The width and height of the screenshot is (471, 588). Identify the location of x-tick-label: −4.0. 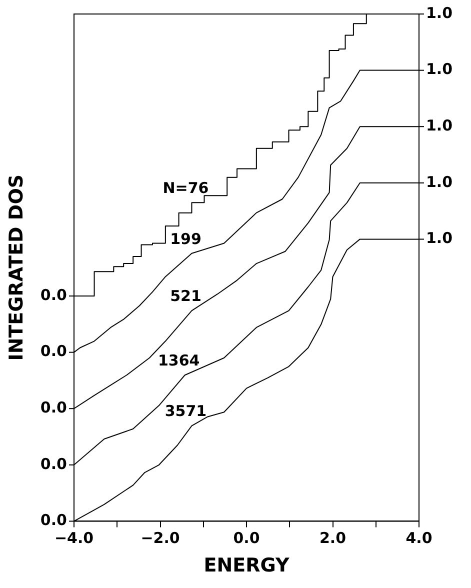
(74, 538).